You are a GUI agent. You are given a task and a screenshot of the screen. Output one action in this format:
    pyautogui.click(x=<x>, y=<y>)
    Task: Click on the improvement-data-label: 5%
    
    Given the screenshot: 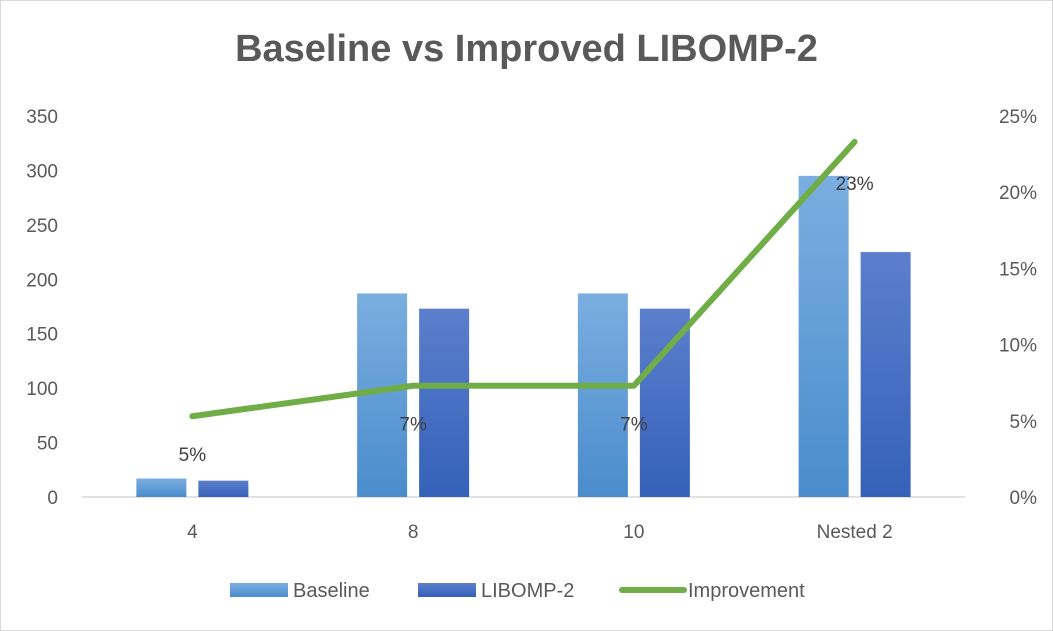 What is the action you would take?
    pyautogui.click(x=193, y=455)
    